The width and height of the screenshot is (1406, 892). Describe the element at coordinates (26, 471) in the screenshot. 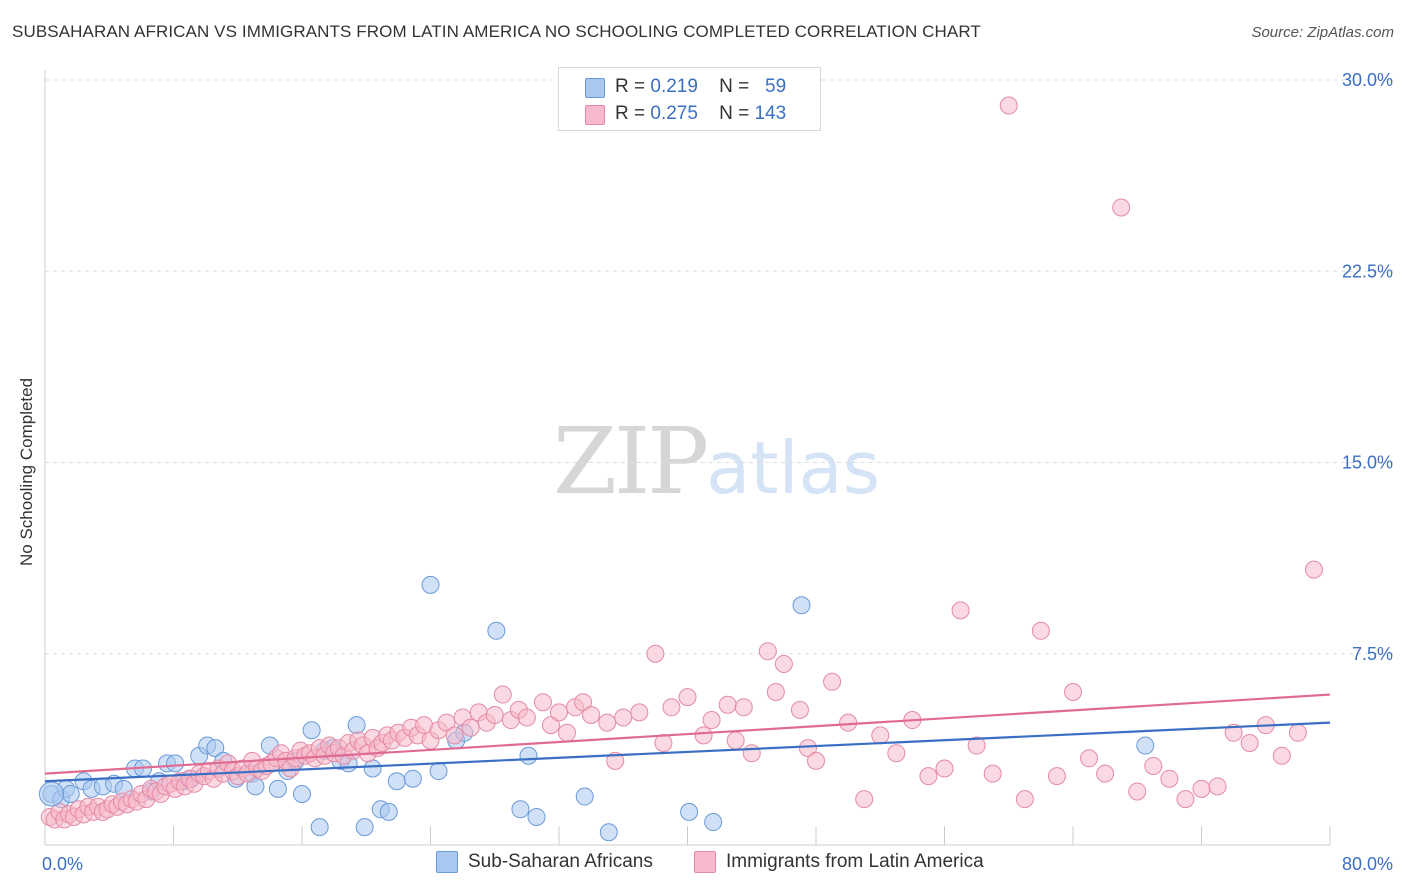

I see `y-axis-label: No Schooling Completed` at that location.